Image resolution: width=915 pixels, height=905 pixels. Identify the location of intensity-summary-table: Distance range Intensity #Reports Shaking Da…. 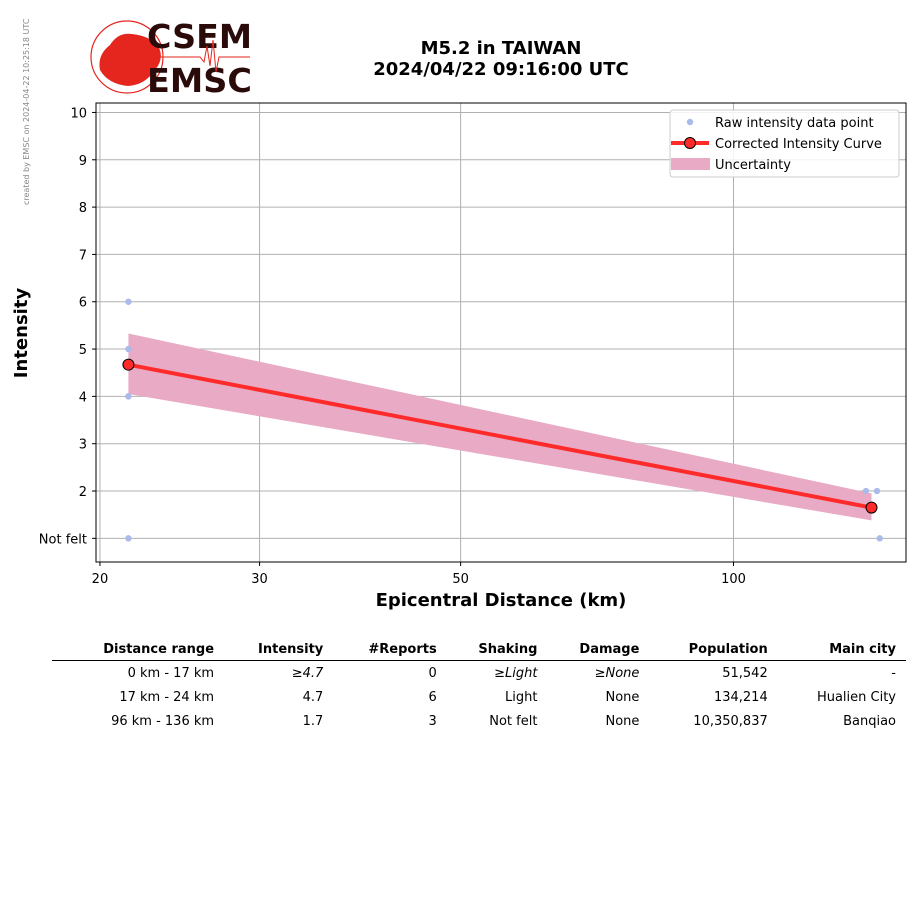
(479, 686).